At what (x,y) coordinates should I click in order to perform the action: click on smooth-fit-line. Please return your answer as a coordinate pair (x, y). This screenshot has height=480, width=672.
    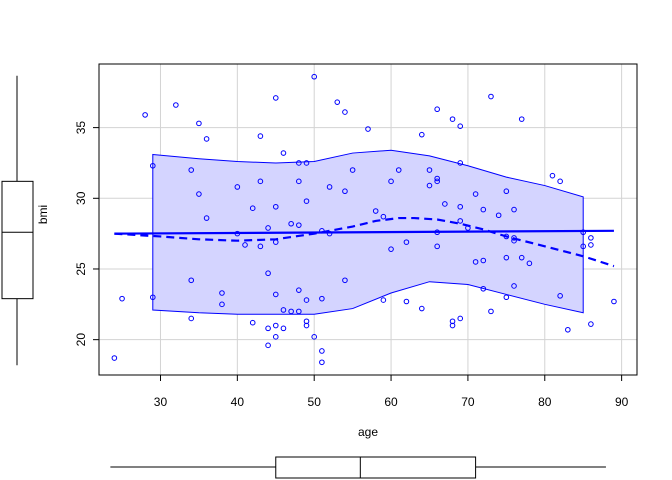
    Looking at the image, I should click on (364, 242).